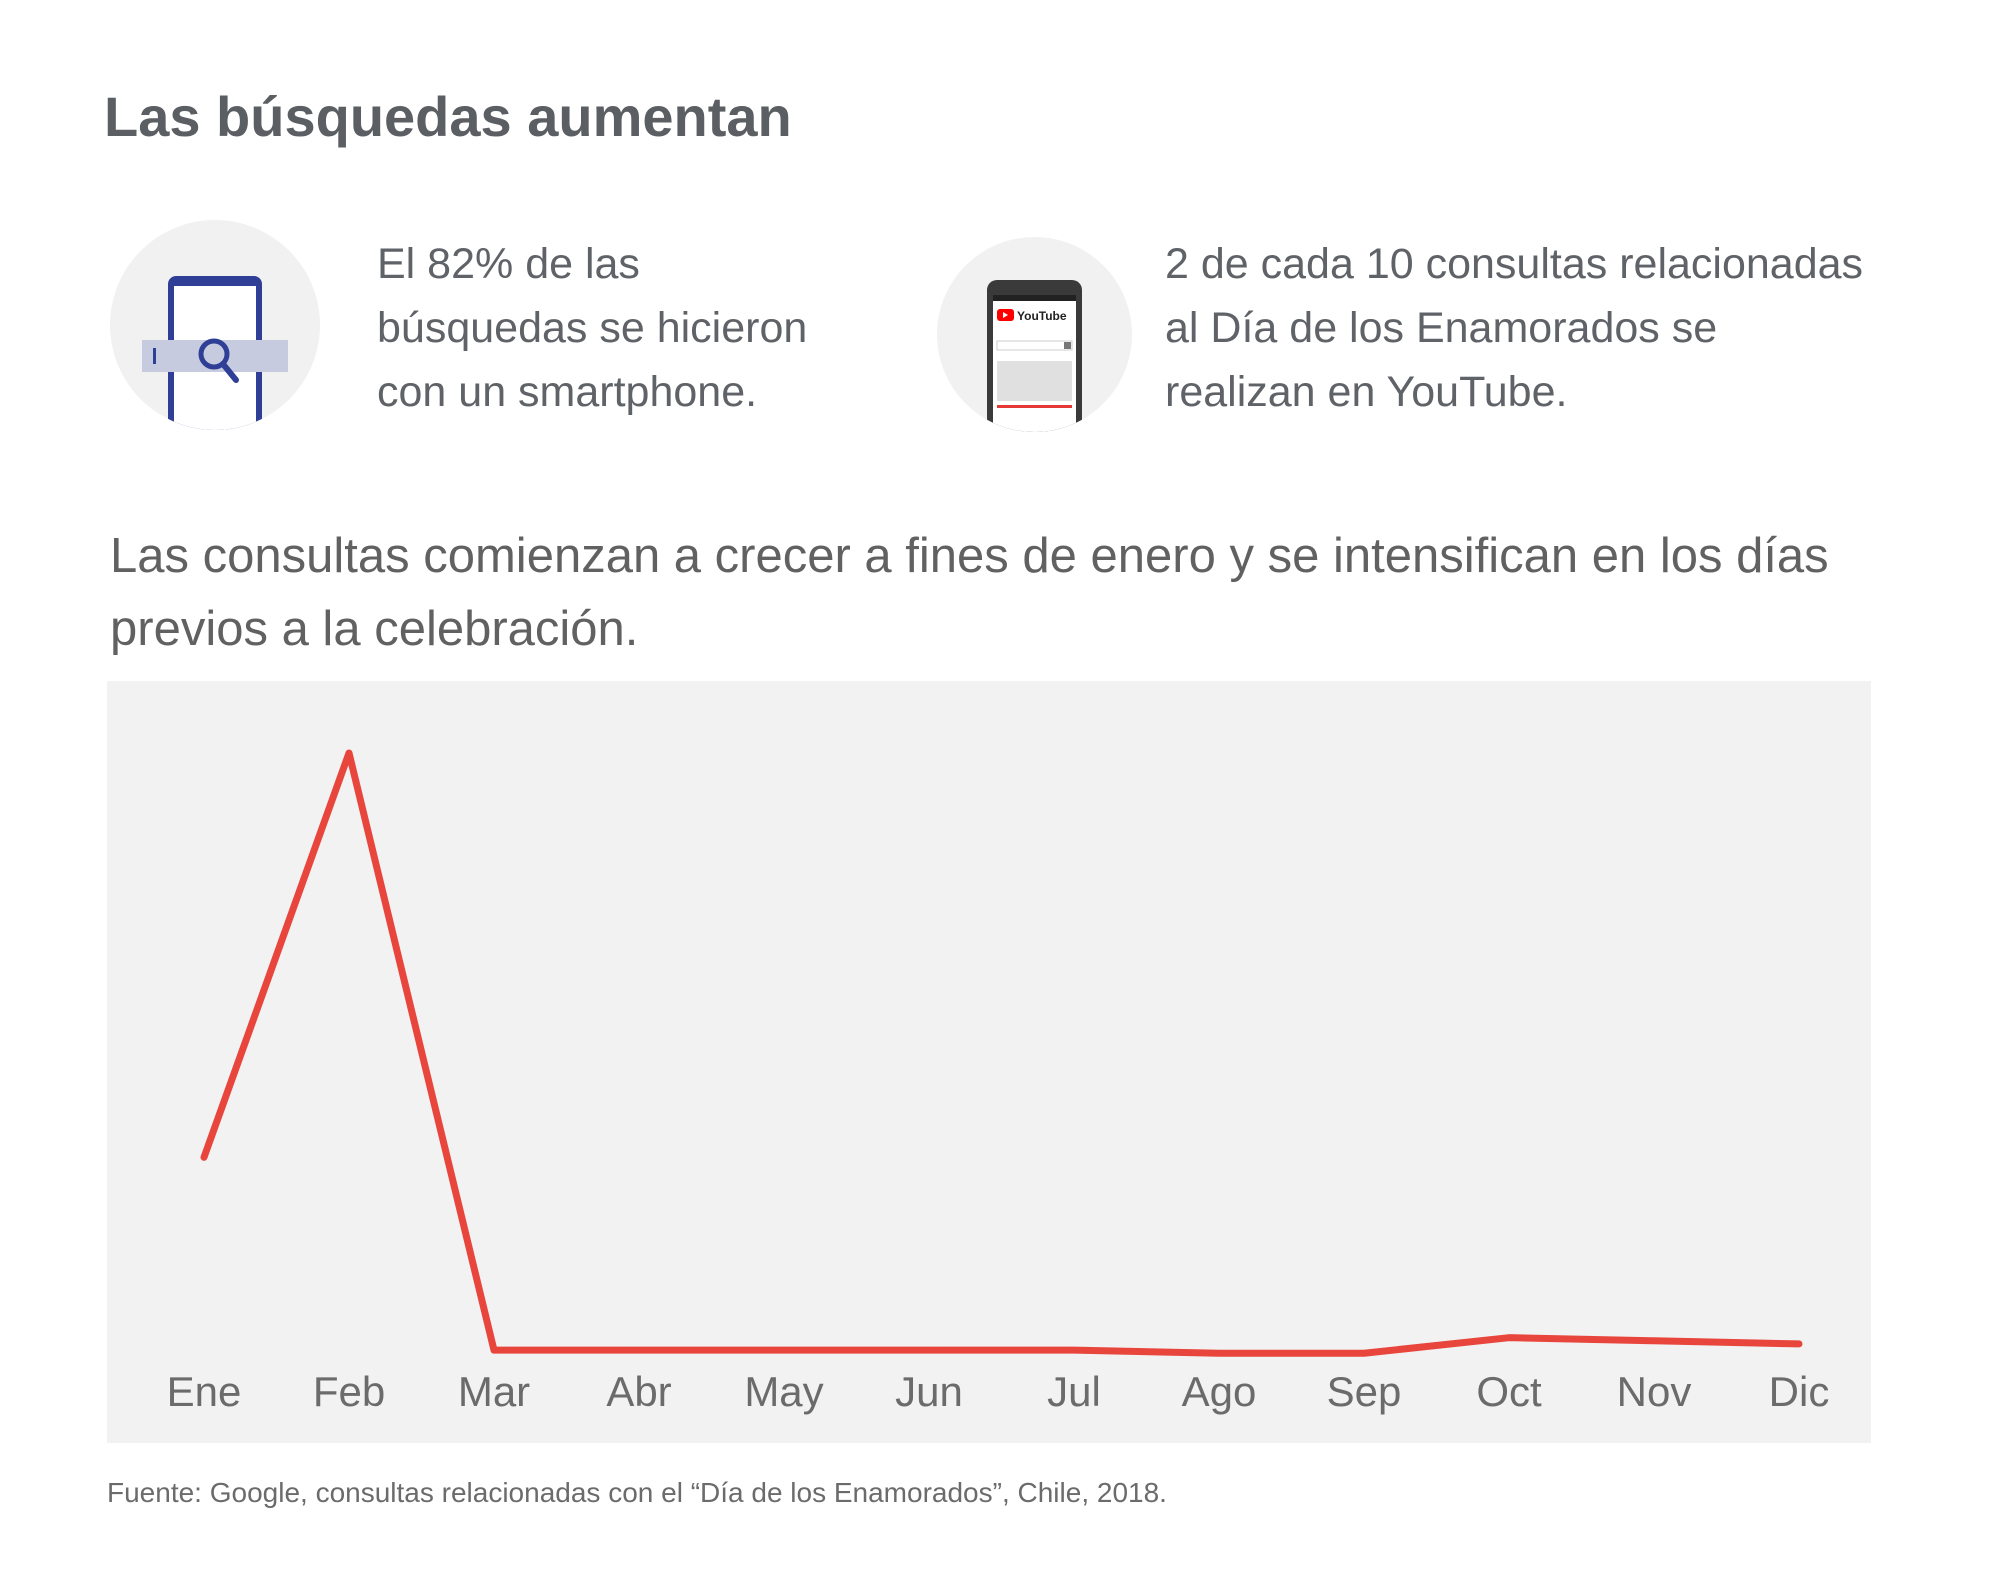 The image size is (2001, 1571). What do you see at coordinates (1509, 1337) in the screenshot?
I see `data-point-oct` at bounding box center [1509, 1337].